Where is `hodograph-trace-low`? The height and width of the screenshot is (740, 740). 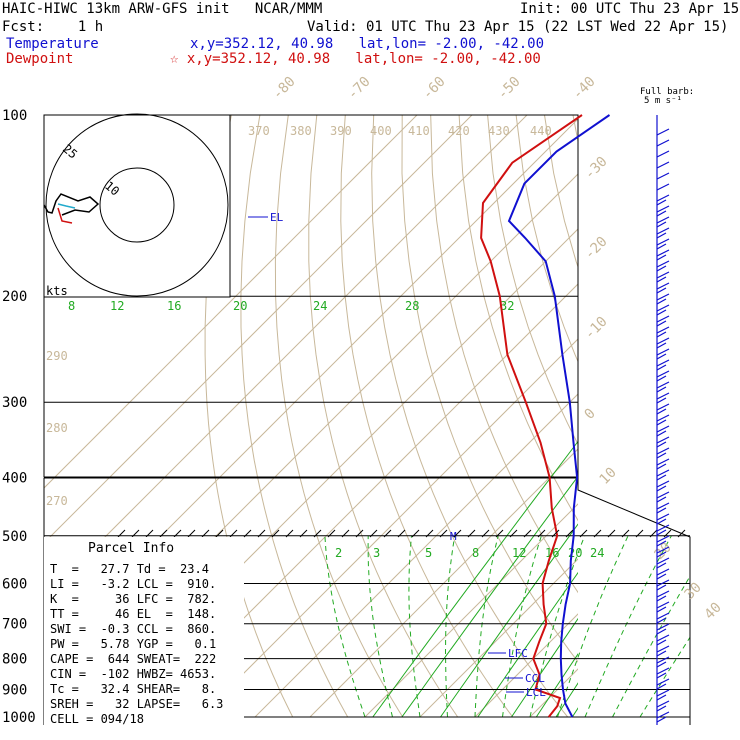 hodograph-trace-low is located at coordinates (66, 206).